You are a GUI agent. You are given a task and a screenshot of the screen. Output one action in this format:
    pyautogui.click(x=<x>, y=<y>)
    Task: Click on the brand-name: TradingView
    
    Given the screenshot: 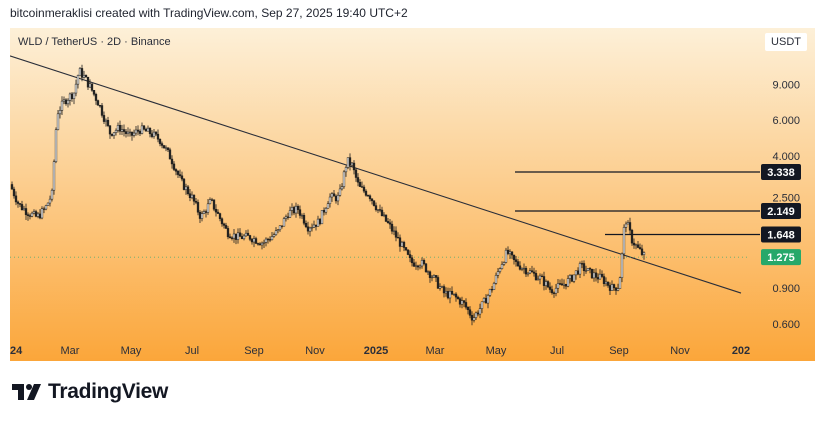 What is the action you would take?
    pyautogui.click(x=108, y=391)
    